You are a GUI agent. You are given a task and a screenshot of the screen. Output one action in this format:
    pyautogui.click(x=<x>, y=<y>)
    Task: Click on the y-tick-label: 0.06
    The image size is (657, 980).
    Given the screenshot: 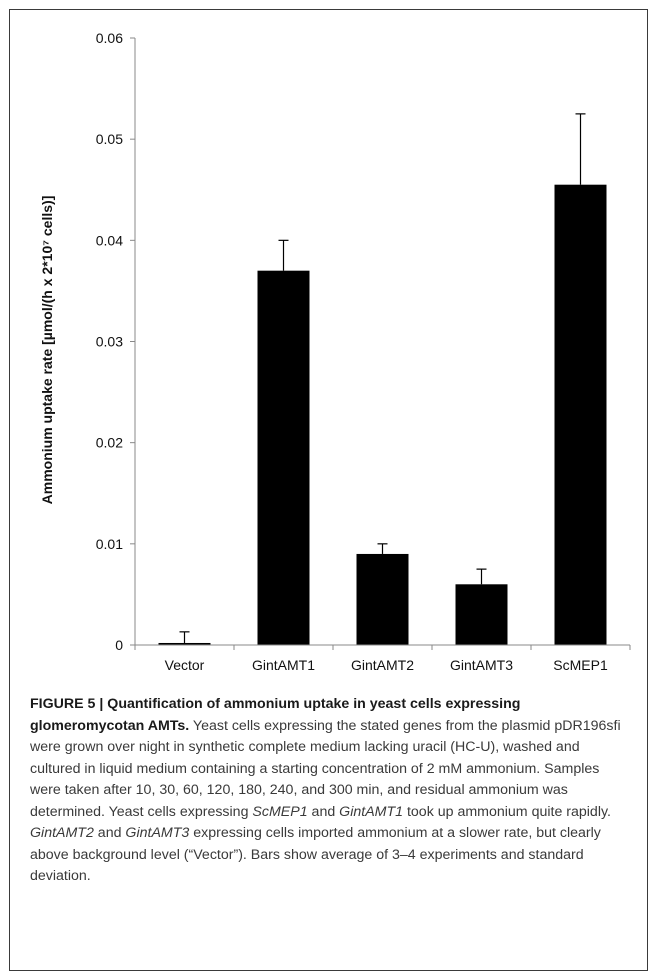 What is the action you would take?
    pyautogui.click(x=109, y=38)
    